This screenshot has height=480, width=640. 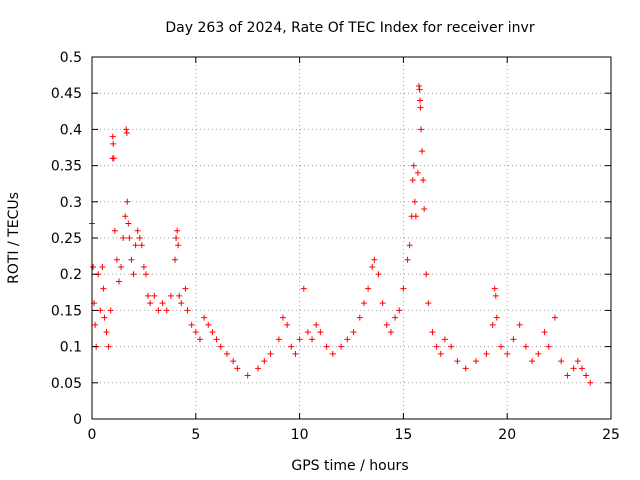 I want to click on y-tick-label: 0.2, so click(x=71, y=275).